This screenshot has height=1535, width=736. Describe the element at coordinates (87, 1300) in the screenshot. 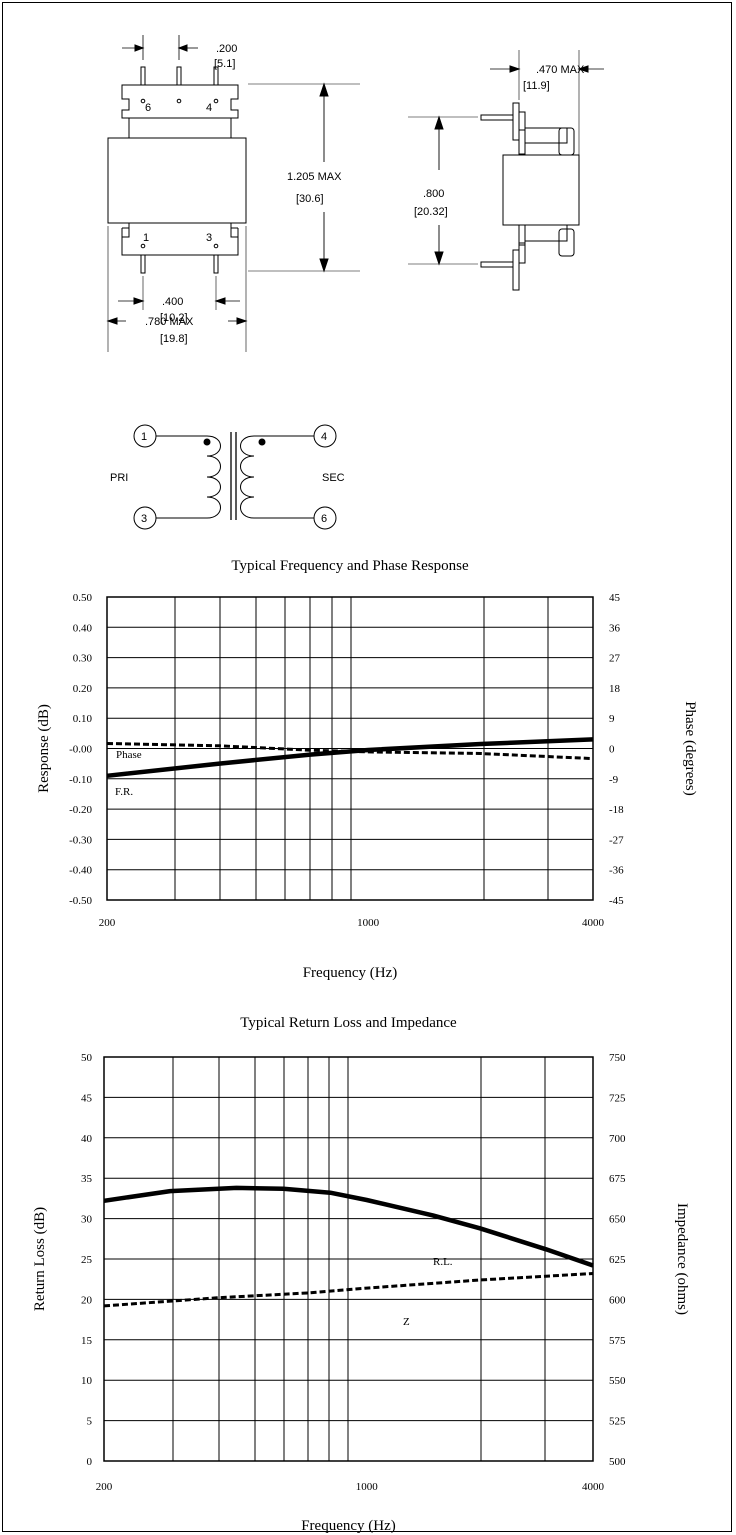

I see `y-tick-label: 20` at that location.